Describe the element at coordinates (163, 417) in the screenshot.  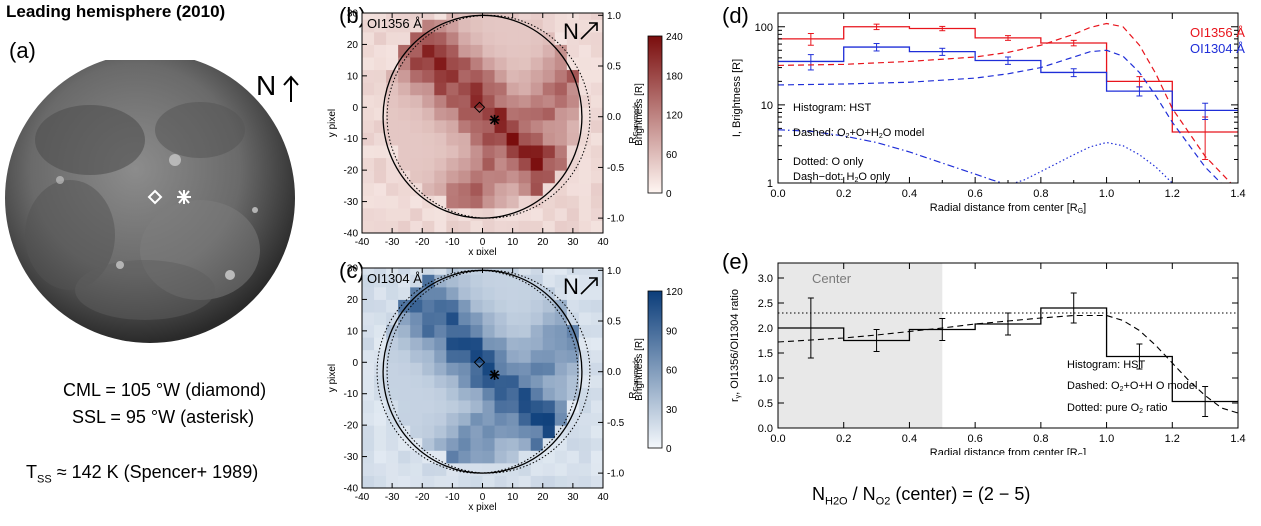
I see `ssl-text: SSL = 95 °W (asterisk)` at that location.